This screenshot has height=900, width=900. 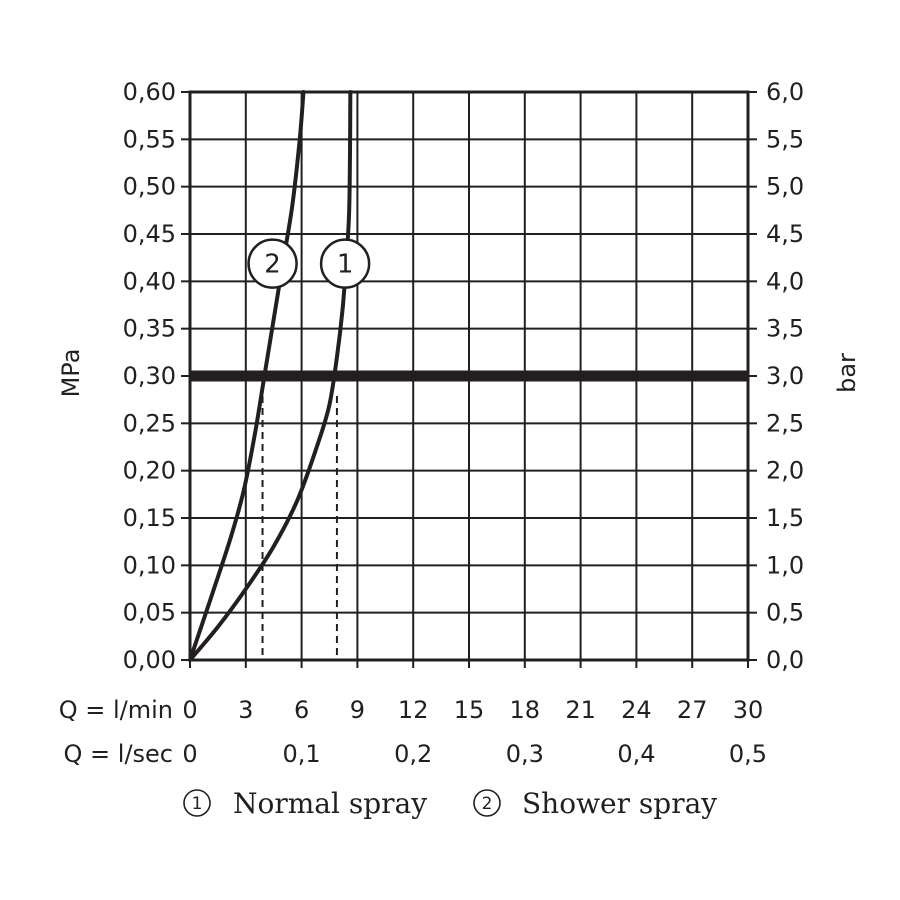 What do you see at coordinates (116, 710) in the screenshot?
I see `x-axis-row-label-lmin: Q = l/min` at bounding box center [116, 710].